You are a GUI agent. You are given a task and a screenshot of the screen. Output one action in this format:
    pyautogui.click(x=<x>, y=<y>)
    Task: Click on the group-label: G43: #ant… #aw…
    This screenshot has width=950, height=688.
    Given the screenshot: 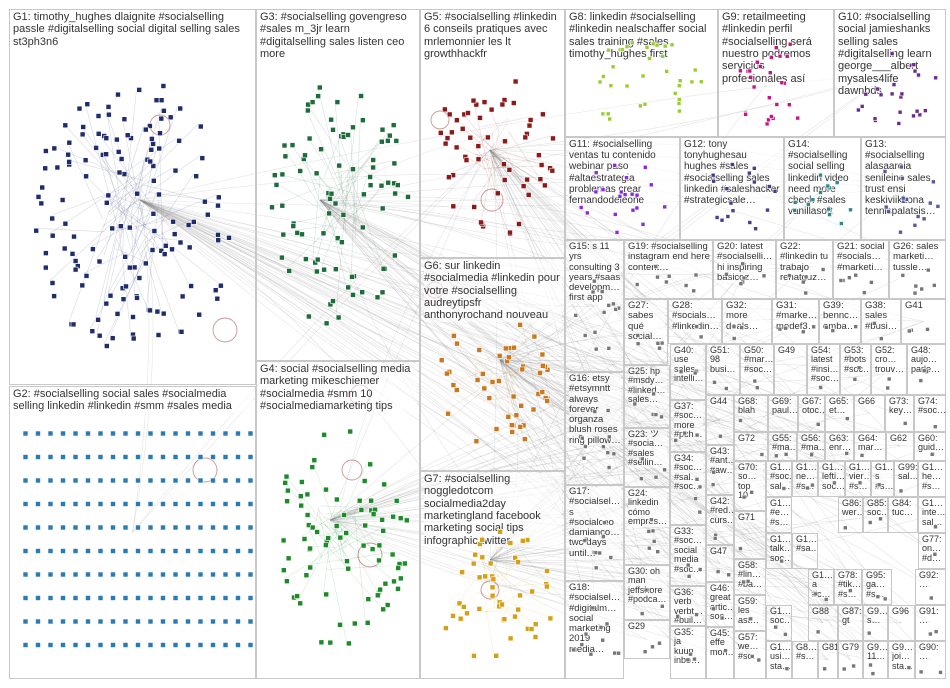 What is the action you would take?
    pyautogui.click(x=722, y=461)
    